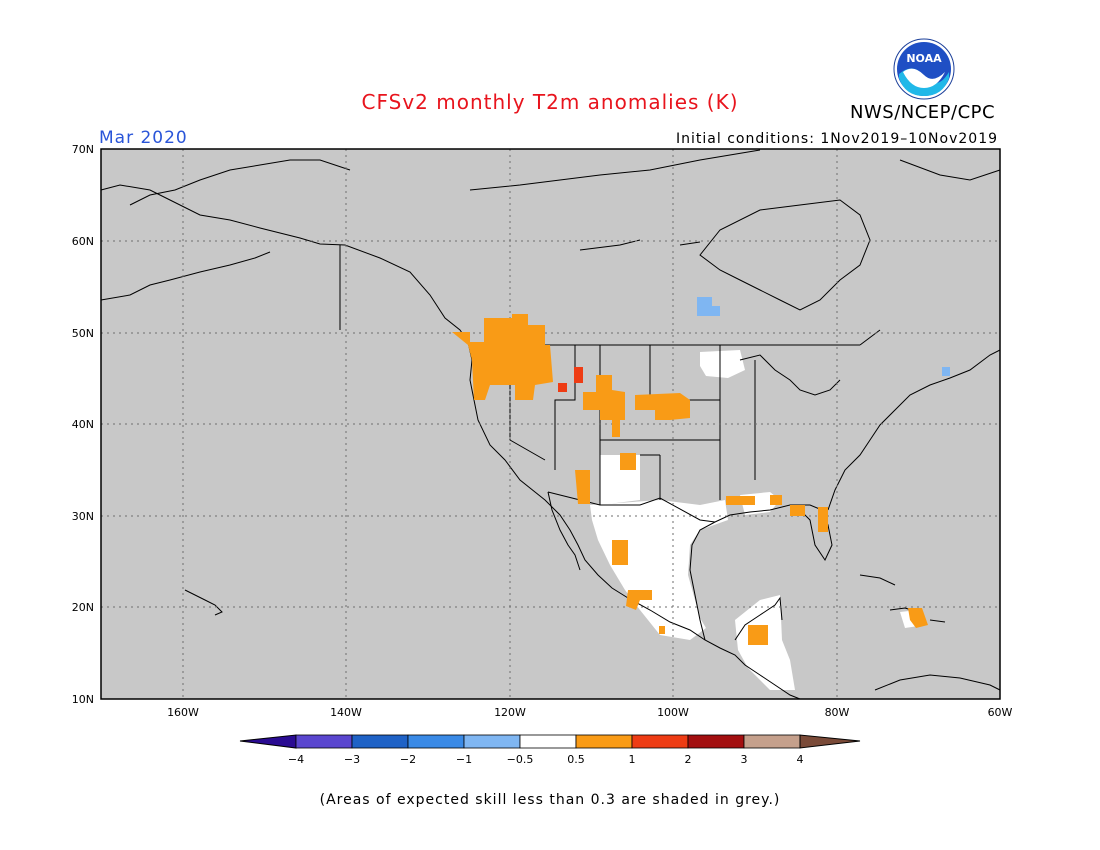 This screenshot has width=1100, height=850. What do you see at coordinates (352, 759) in the screenshot?
I see `colorbar-label: −3` at bounding box center [352, 759].